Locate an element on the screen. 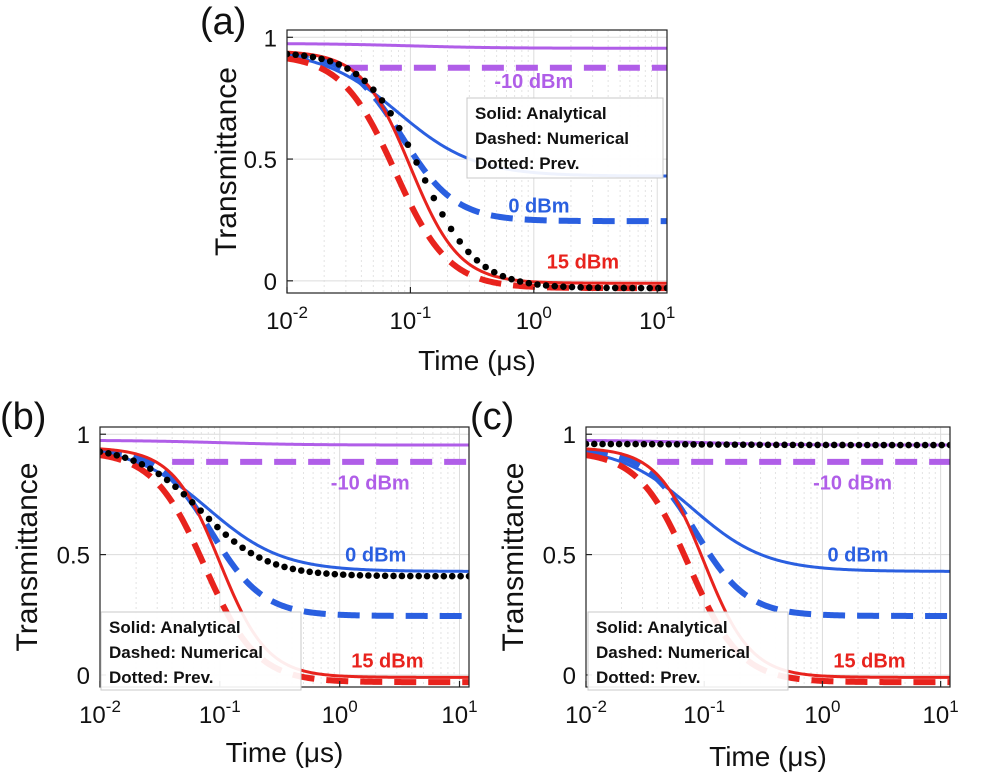 The width and height of the screenshot is (997, 779). panel-label: (c) is located at coordinates (492, 417).